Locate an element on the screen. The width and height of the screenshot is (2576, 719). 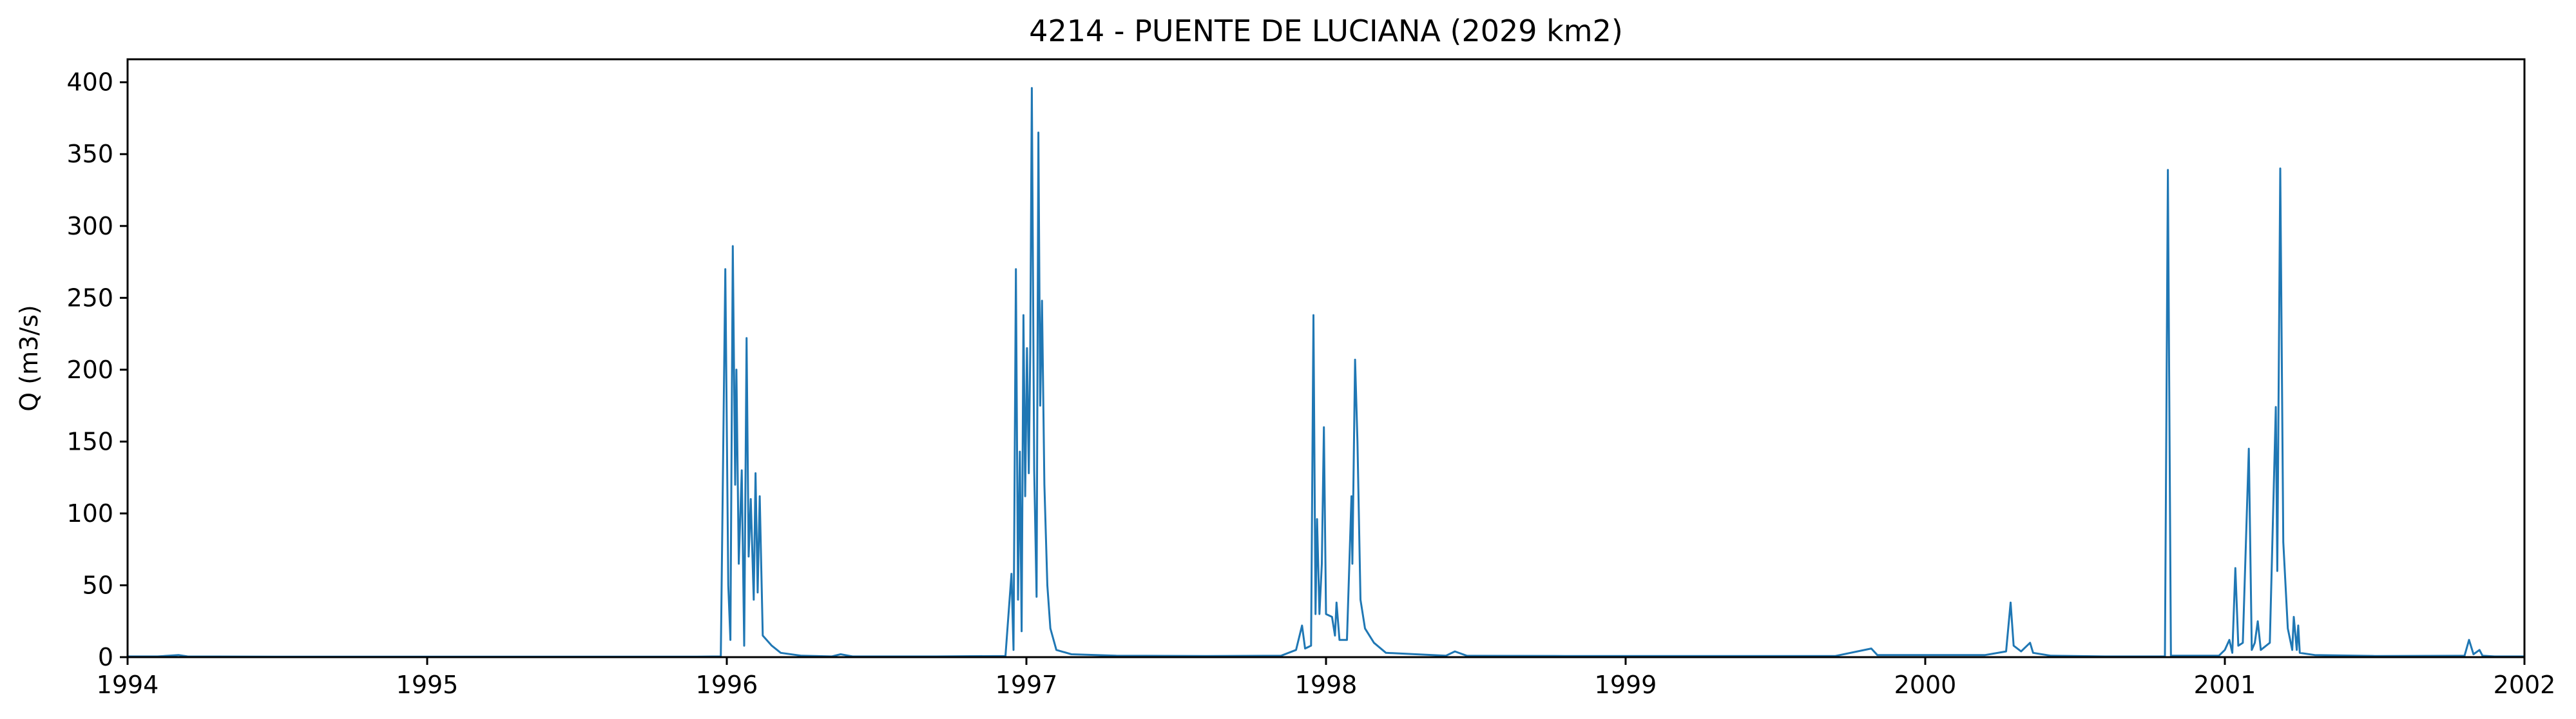
x-tick-label: 1998 is located at coordinates (1327, 685).